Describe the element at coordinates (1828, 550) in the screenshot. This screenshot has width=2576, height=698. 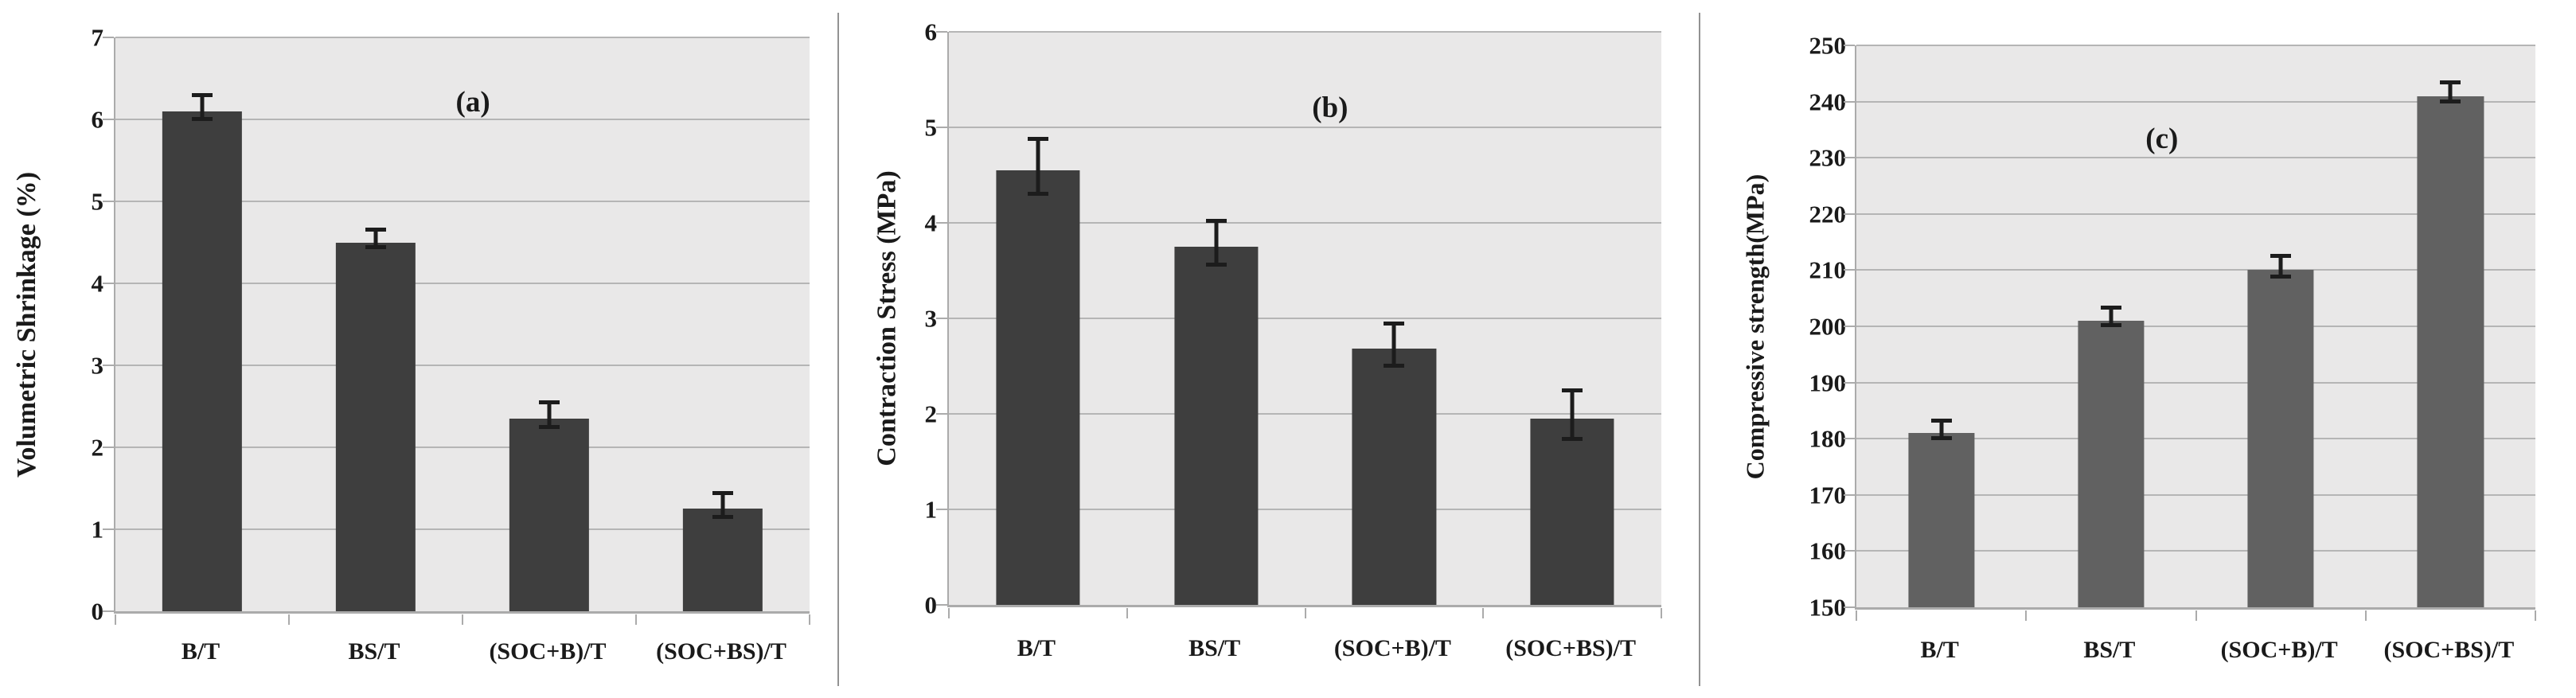
I see `y-tick-label: 160` at that location.